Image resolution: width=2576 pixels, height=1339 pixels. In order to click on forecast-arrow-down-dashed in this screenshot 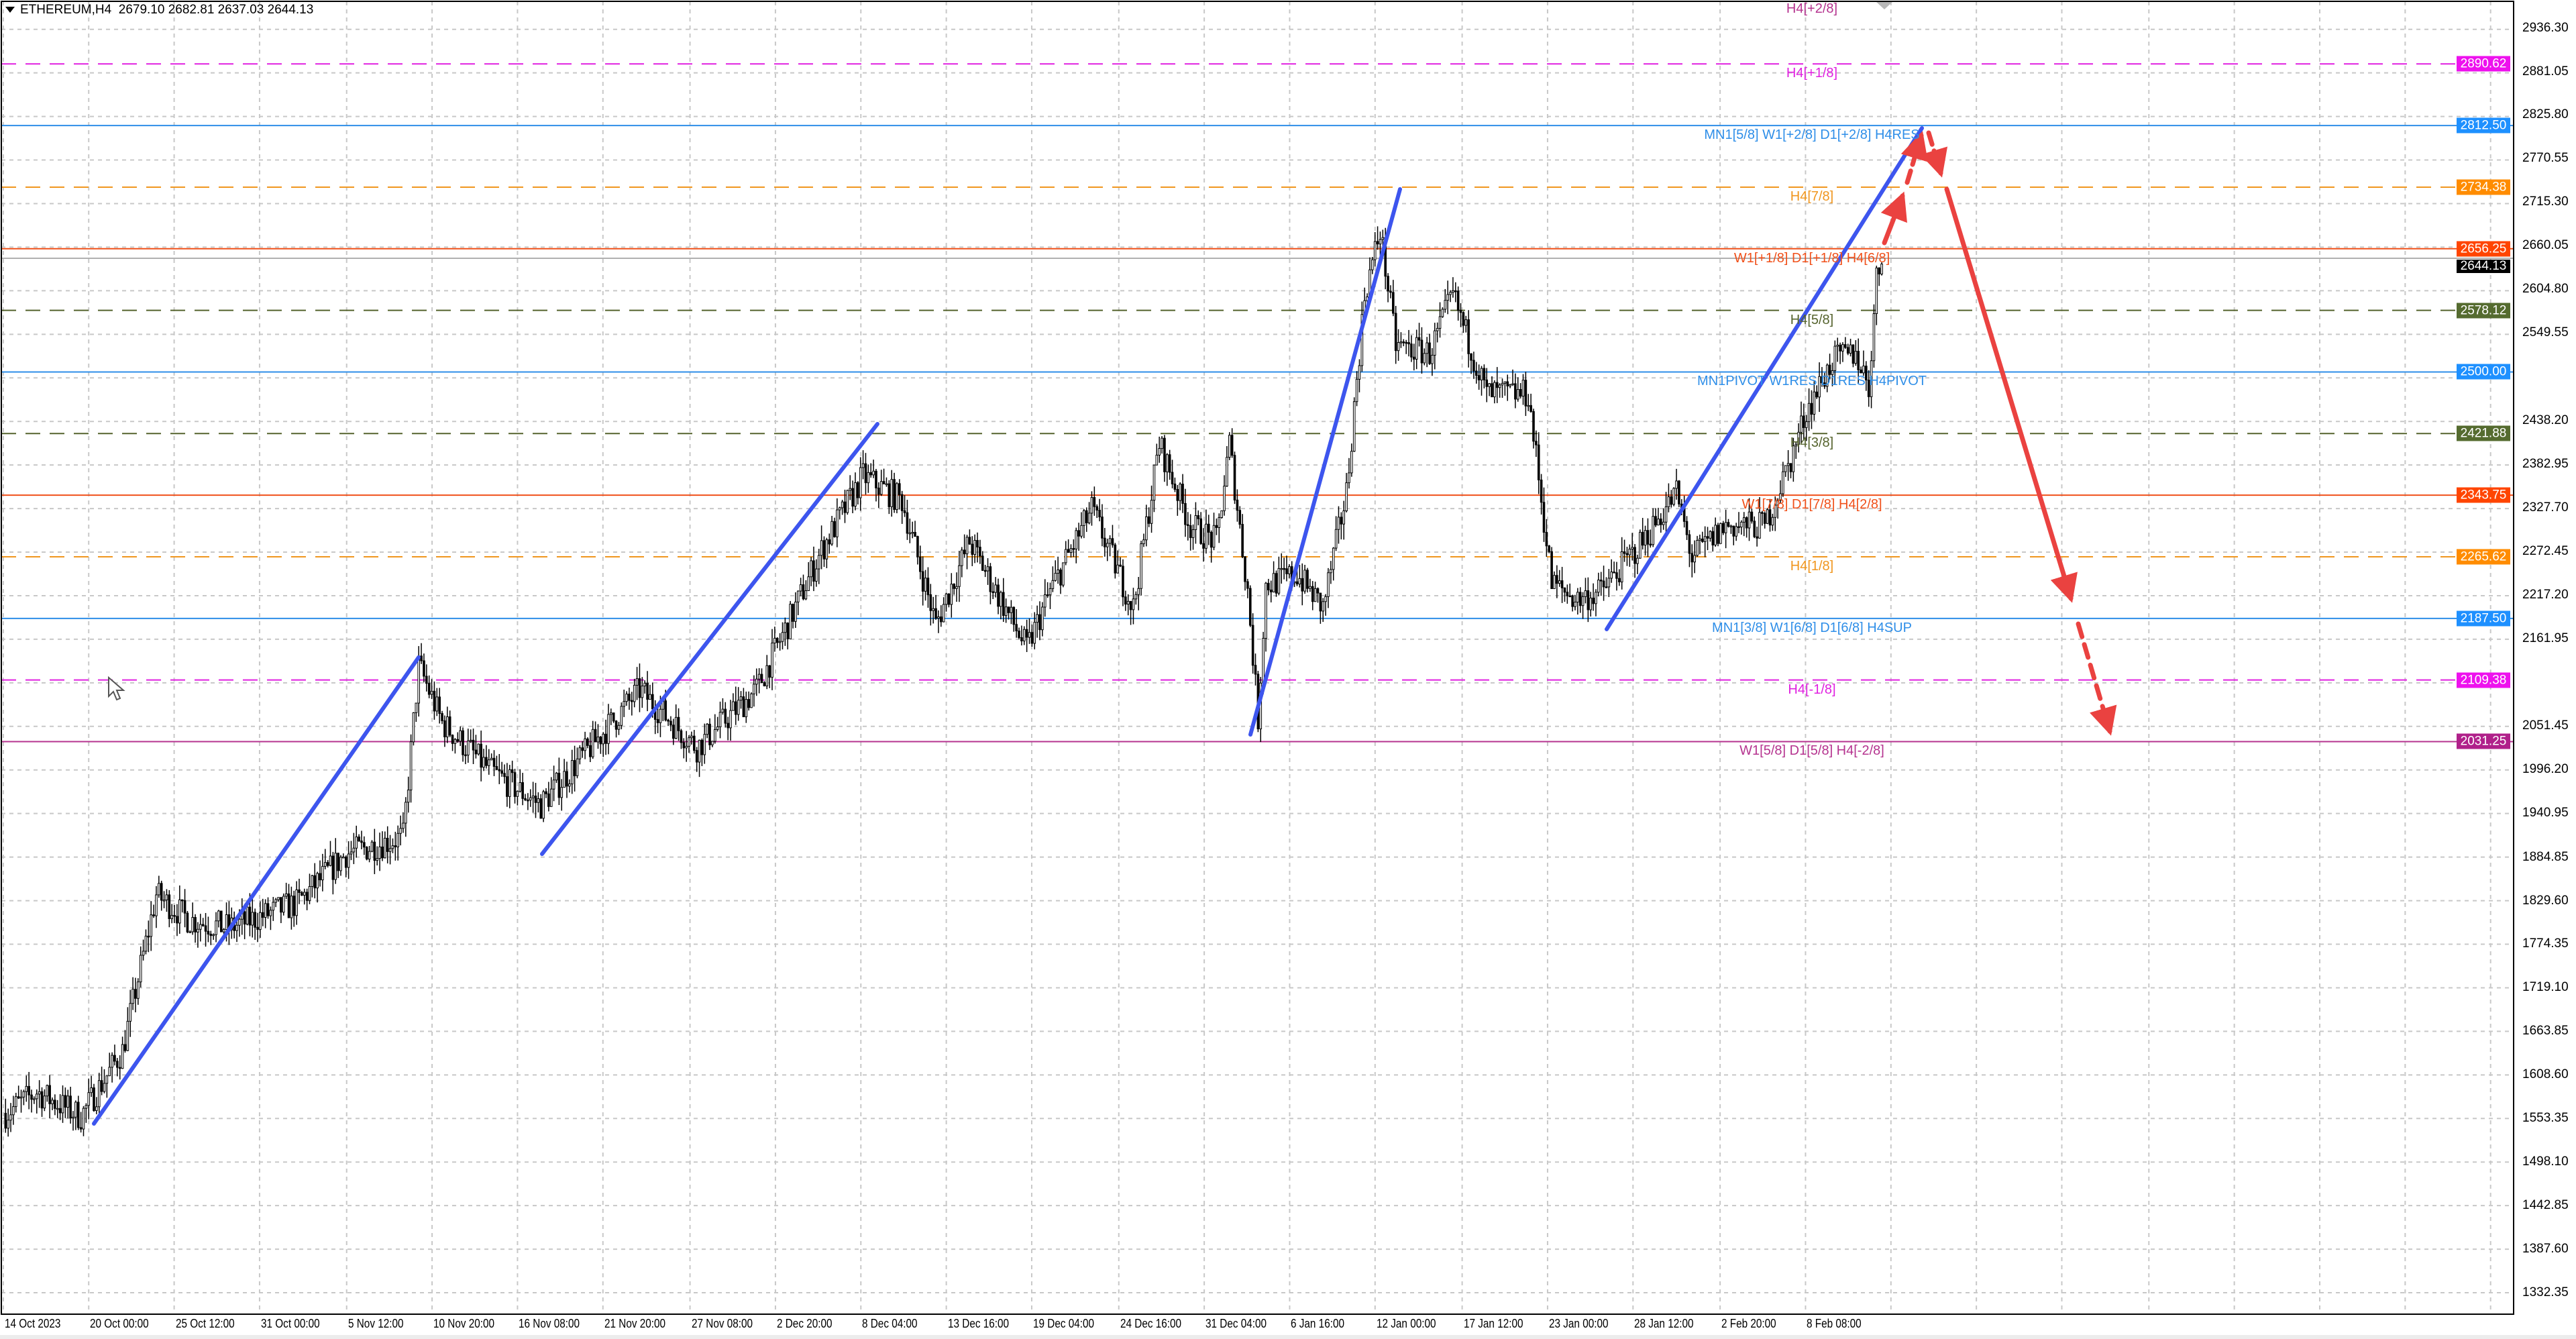, I will do `click(1934, 154)`.